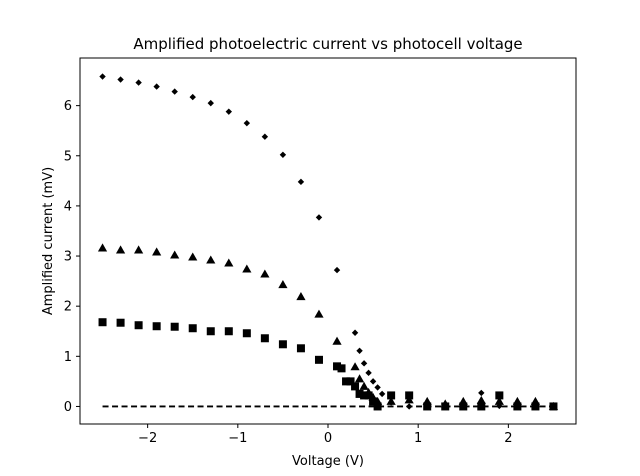  Describe the element at coordinates (68, 407) in the screenshot. I see `y-tick-label: 0` at that location.